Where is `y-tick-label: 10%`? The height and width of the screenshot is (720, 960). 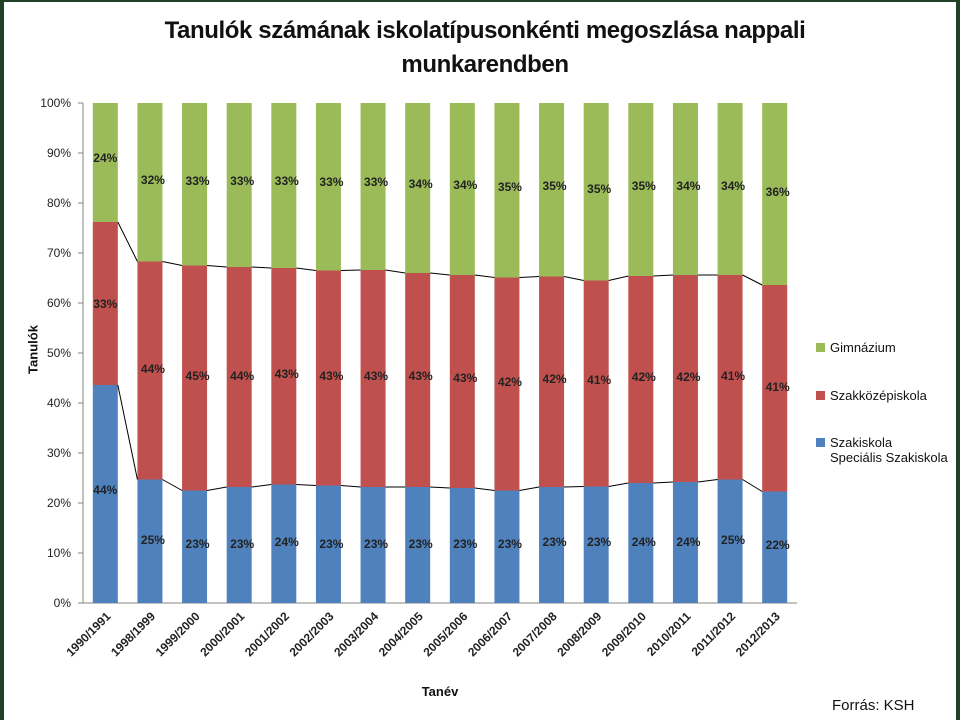 y-tick-label: 10% is located at coordinates (59, 553).